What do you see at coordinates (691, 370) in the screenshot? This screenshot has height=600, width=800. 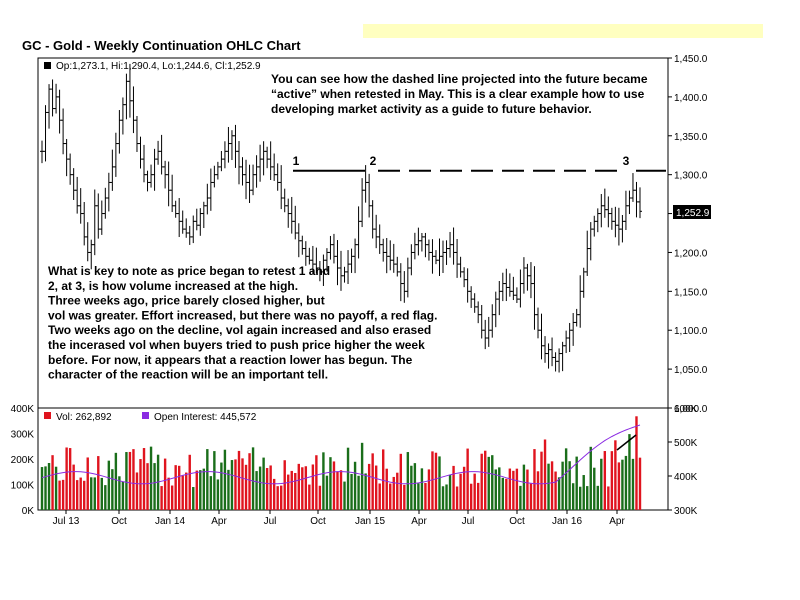 I see `price-tick-label: 1,050.0` at bounding box center [691, 370].